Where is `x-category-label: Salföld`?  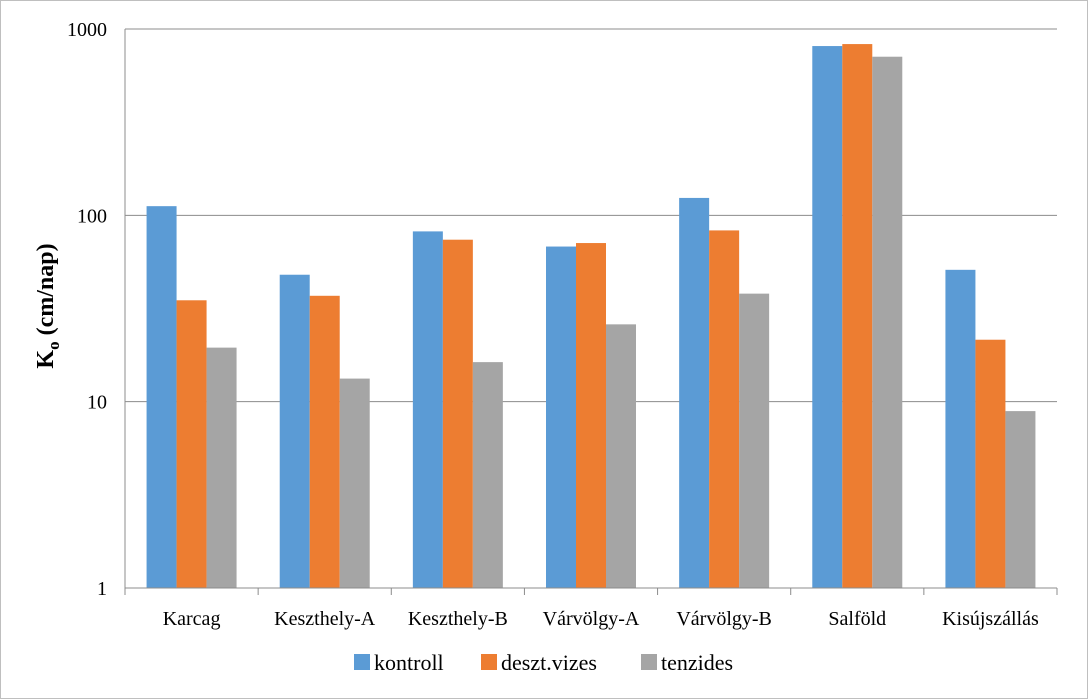 x-category-label: Salföld is located at coordinates (857, 619).